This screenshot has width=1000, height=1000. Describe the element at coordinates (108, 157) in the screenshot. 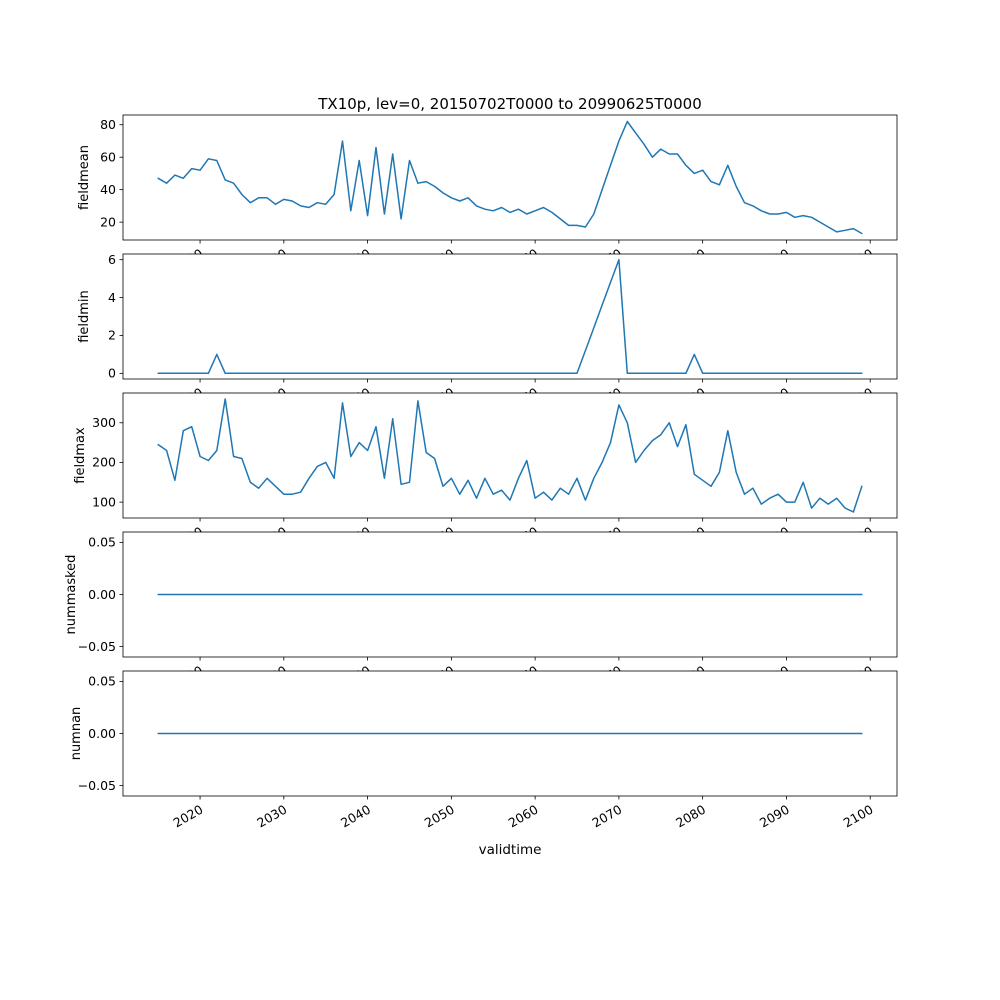

I see `y-tick-label: 60` at that location.